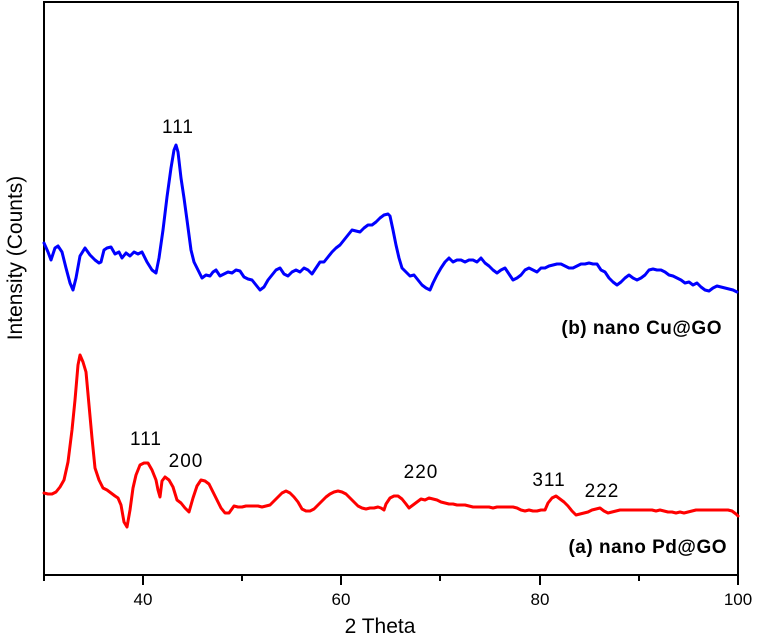  Describe the element at coordinates (380, 625) in the screenshot. I see `x-axis-title: 2 Theta` at that location.